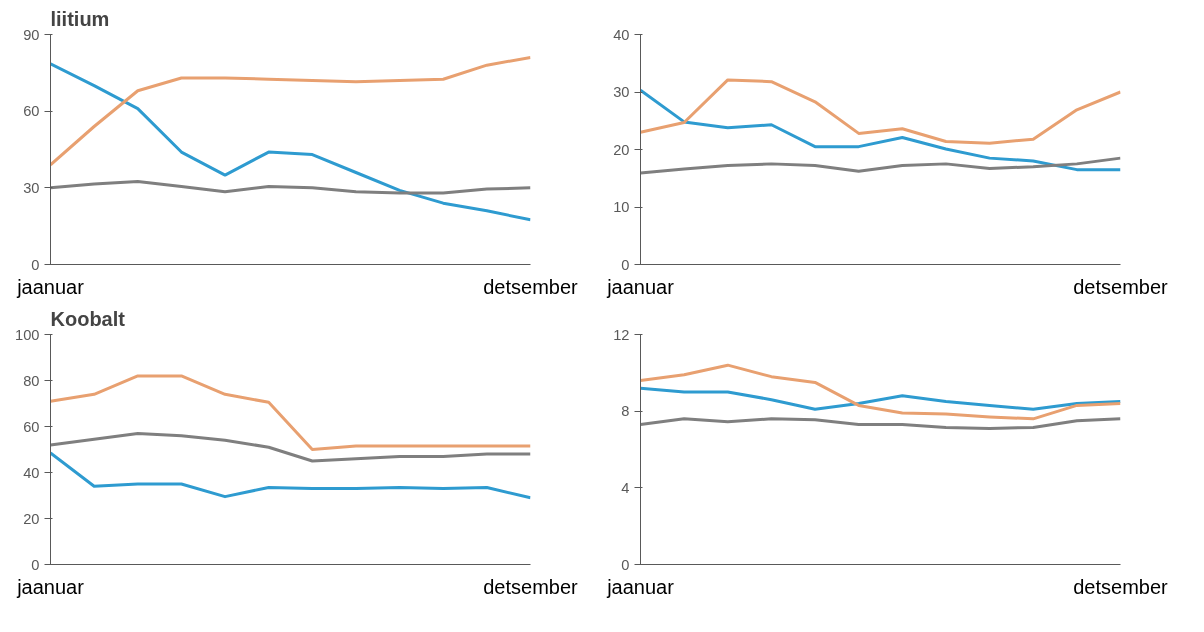  What do you see at coordinates (625, 487) in the screenshot?
I see `y-tick-label: 4` at bounding box center [625, 487].